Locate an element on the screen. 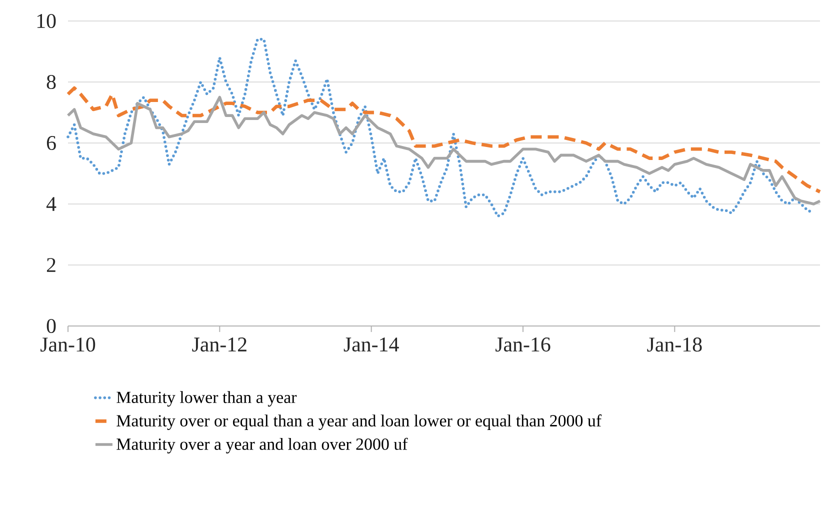 Image resolution: width=835 pixels, height=510 pixels. y-tick-label: 8 is located at coordinates (51, 82).